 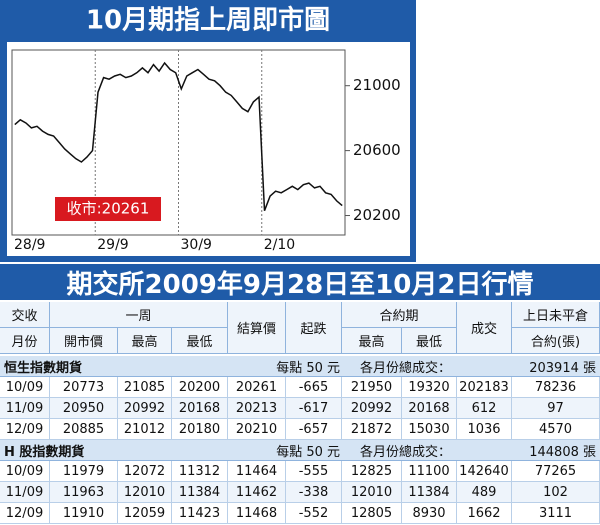 I want to click on table-cell: 12059, so click(x=145, y=513).